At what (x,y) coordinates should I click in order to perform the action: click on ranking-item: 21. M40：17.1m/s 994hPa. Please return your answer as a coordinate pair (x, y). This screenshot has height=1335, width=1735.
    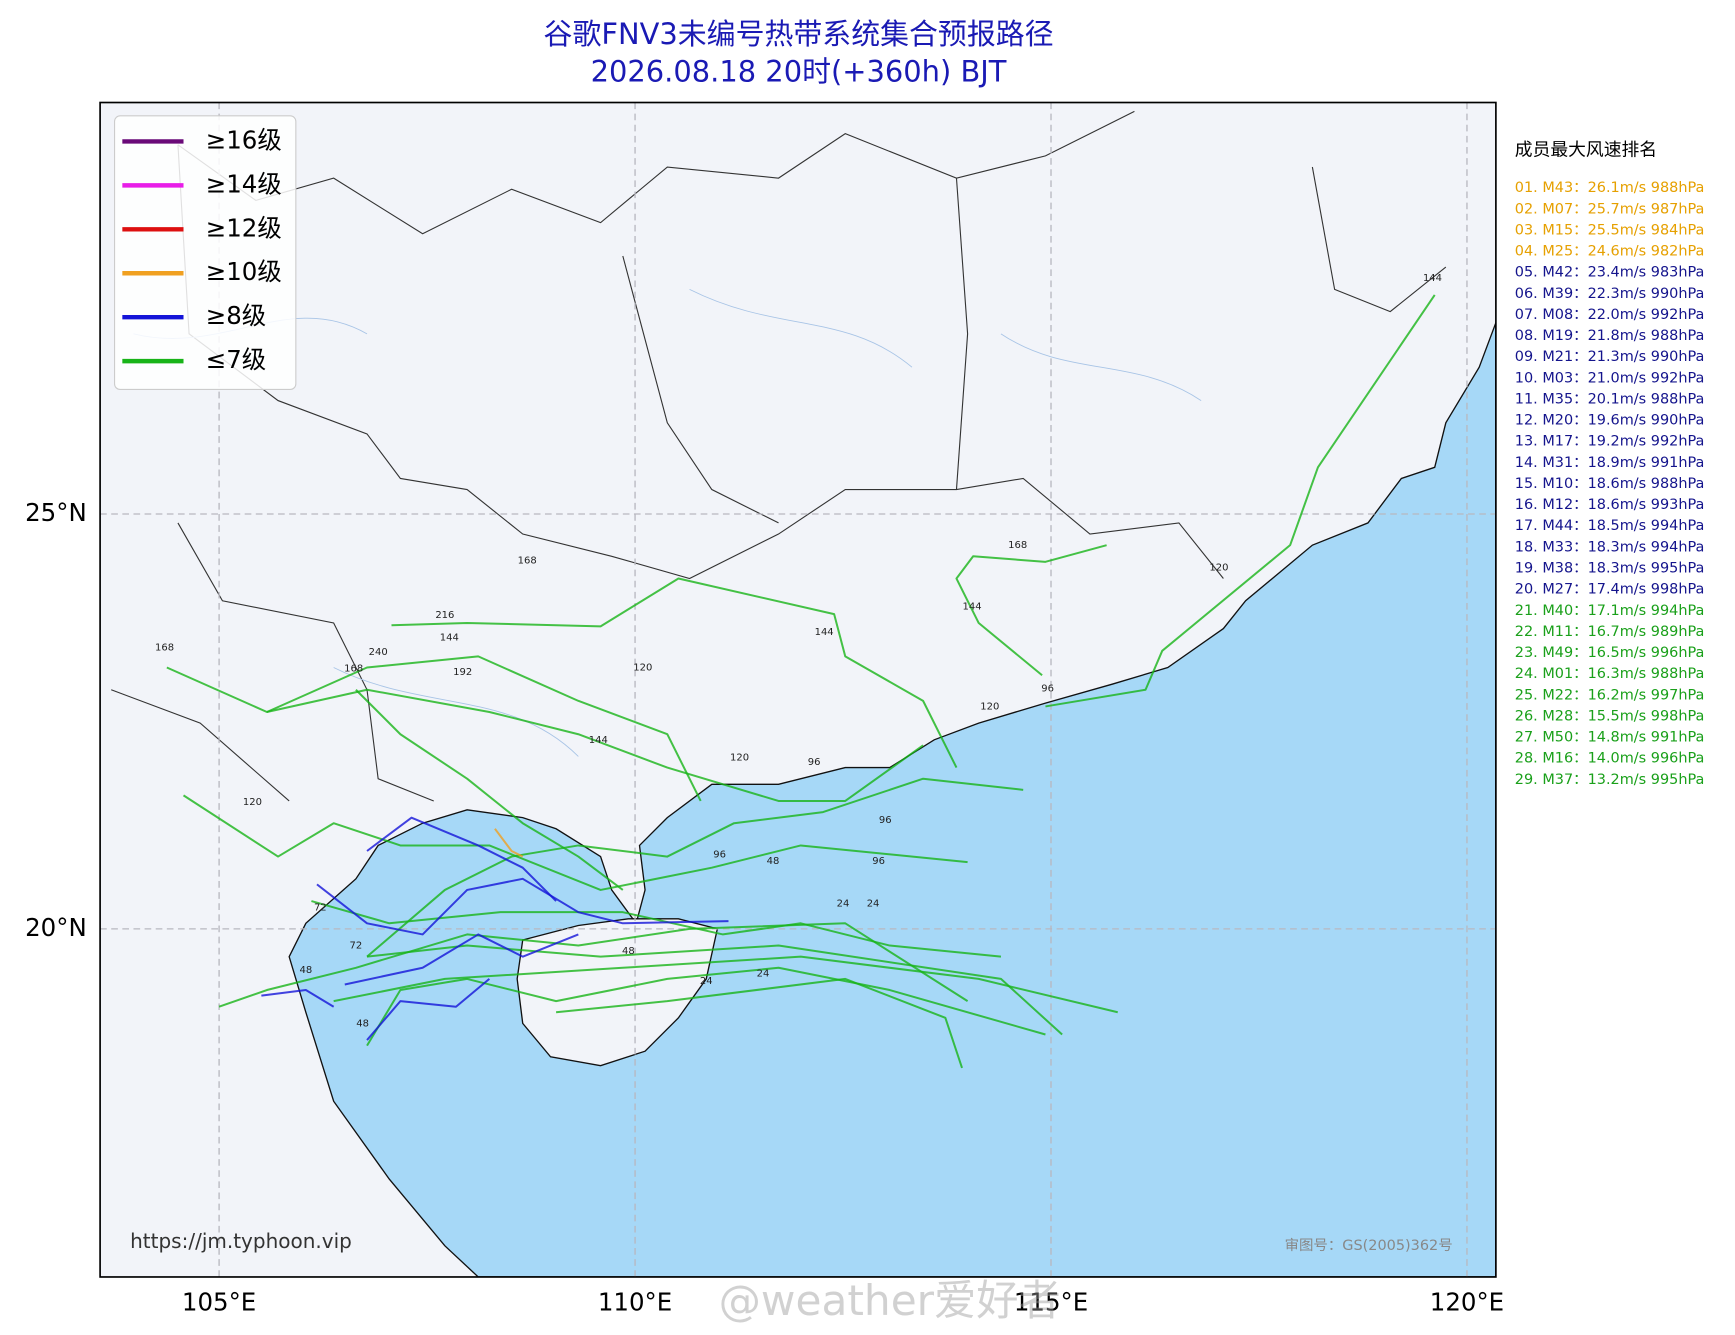
    Looking at the image, I should click on (1610, 611).